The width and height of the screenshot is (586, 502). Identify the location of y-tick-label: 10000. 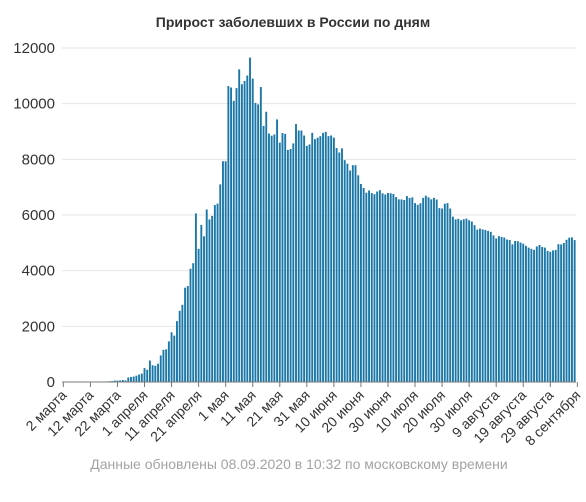
(34, 104).